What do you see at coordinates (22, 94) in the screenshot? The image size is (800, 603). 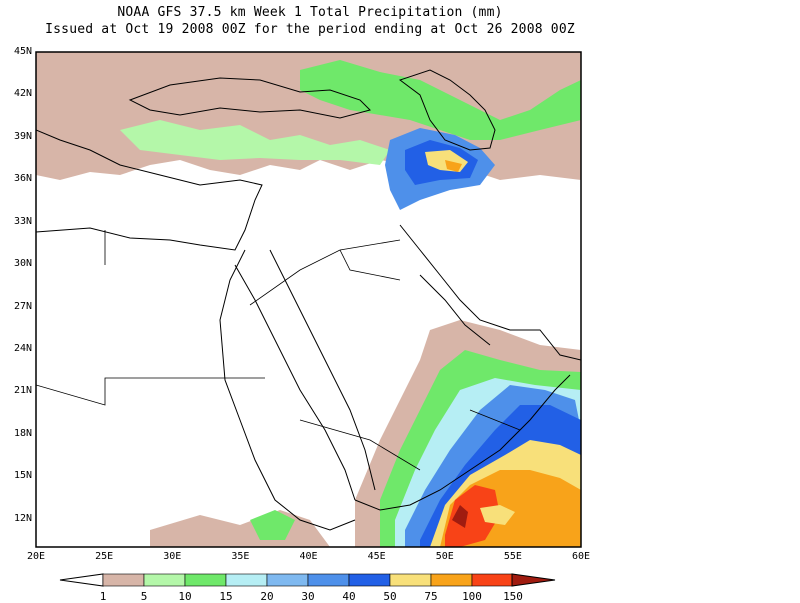 I see `lat-label: 42N` at bounding box center [22, 94].